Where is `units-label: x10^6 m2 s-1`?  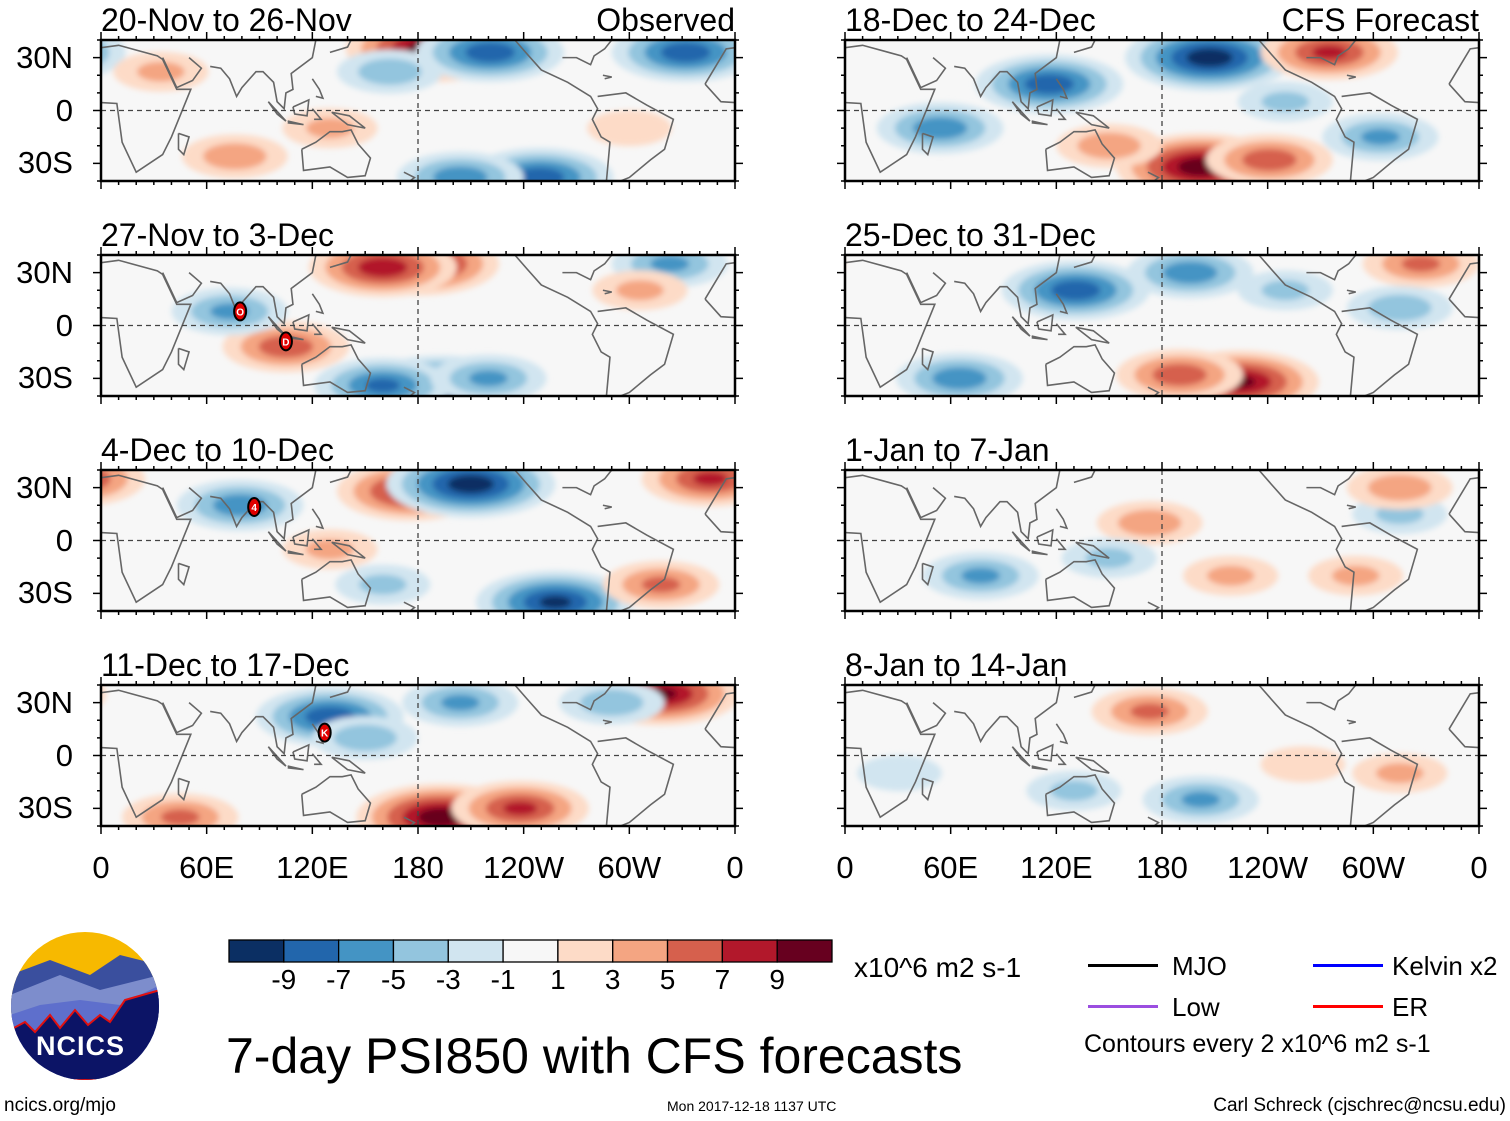 units-label: x10^6 m2 s-1 is located at coordinates (938, 967).